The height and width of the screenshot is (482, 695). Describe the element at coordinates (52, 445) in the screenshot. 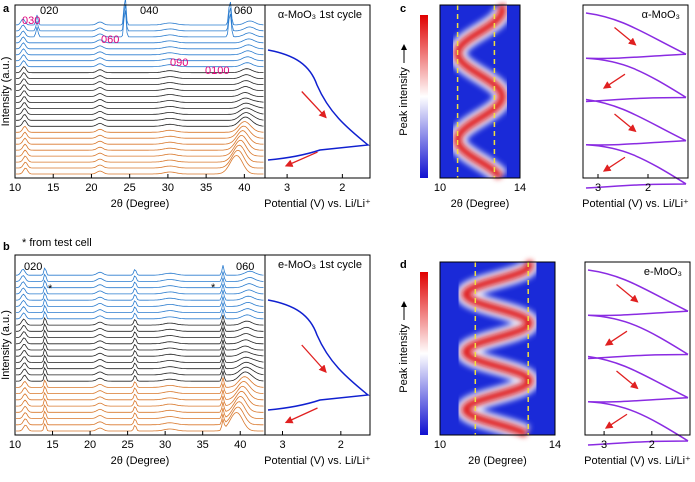

I see `x-tick-label: 15` at that location.